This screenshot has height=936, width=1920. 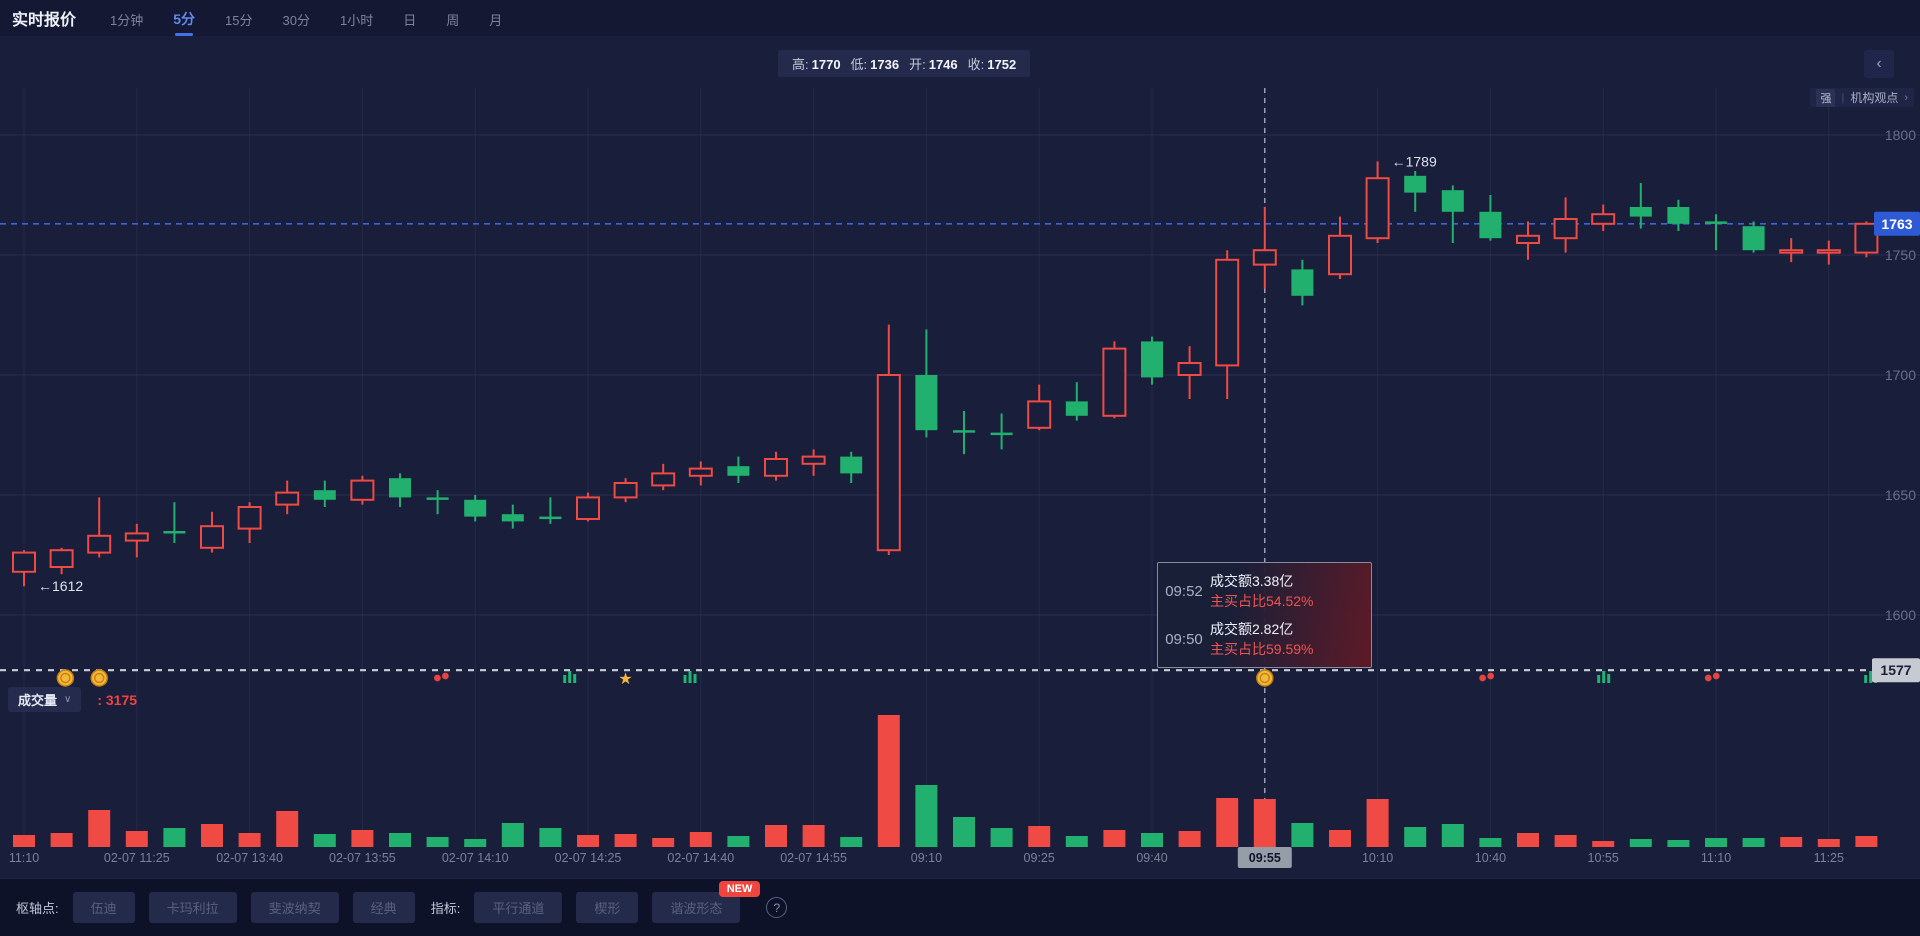 What do you see at coordinates (453, 20) in the screenshot?
I see `tab-周: 周` at bounding box center [453, 20].